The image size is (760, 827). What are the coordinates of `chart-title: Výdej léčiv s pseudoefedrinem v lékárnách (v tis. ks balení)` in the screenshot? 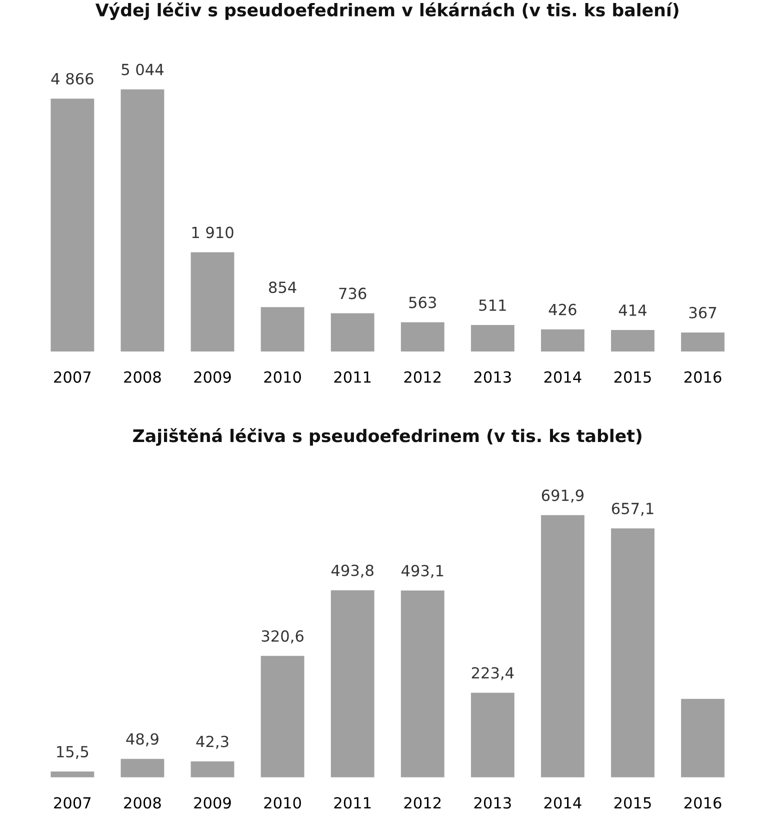 It's located at (386, 11).